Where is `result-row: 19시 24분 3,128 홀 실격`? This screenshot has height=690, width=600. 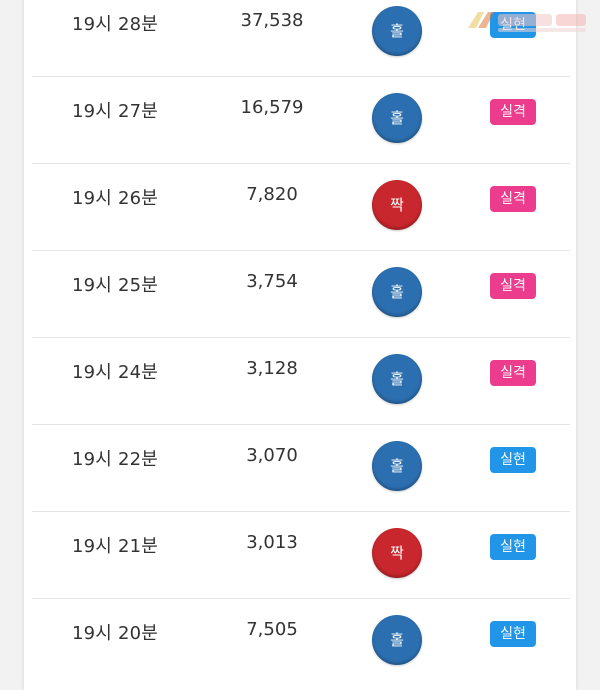
result-row: 19시 24분 3,128 홀 실격 is located at coordinates (301, 381).